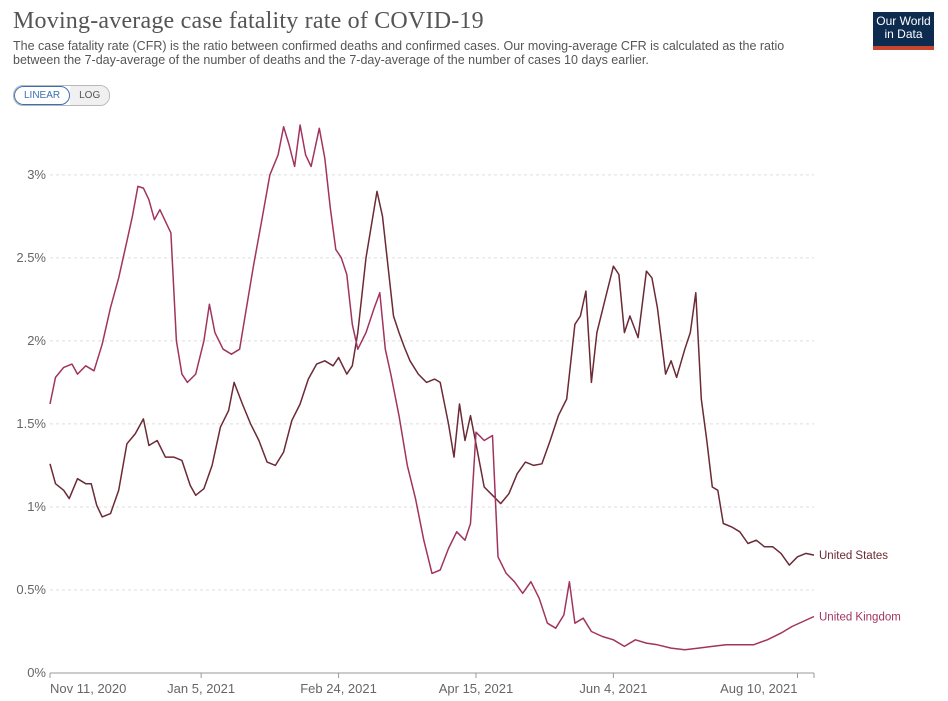 The width and height of the screenshot is (948, 701). I want to click on y-tick-label: 1%, so click(36, 506).